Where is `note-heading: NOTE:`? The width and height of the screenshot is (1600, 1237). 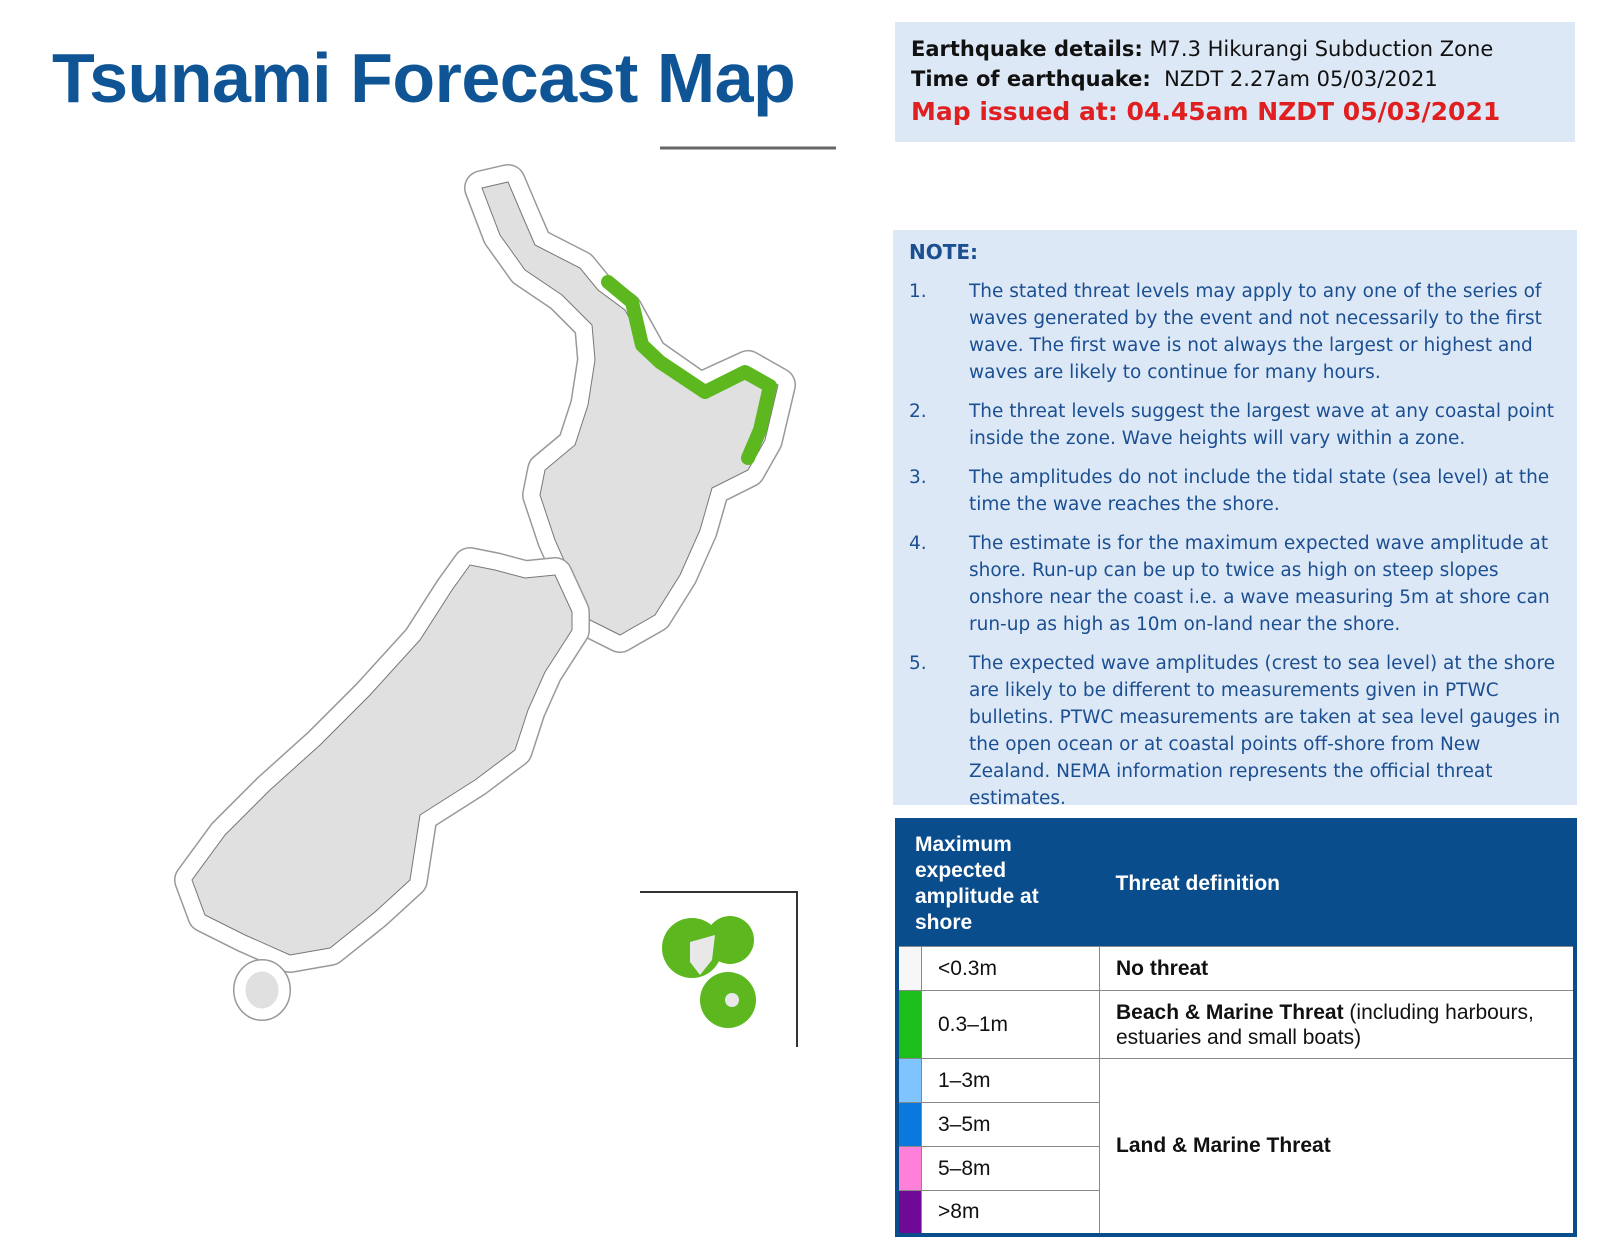 note-heading: NOTE: is located at coordinates (944, 252).